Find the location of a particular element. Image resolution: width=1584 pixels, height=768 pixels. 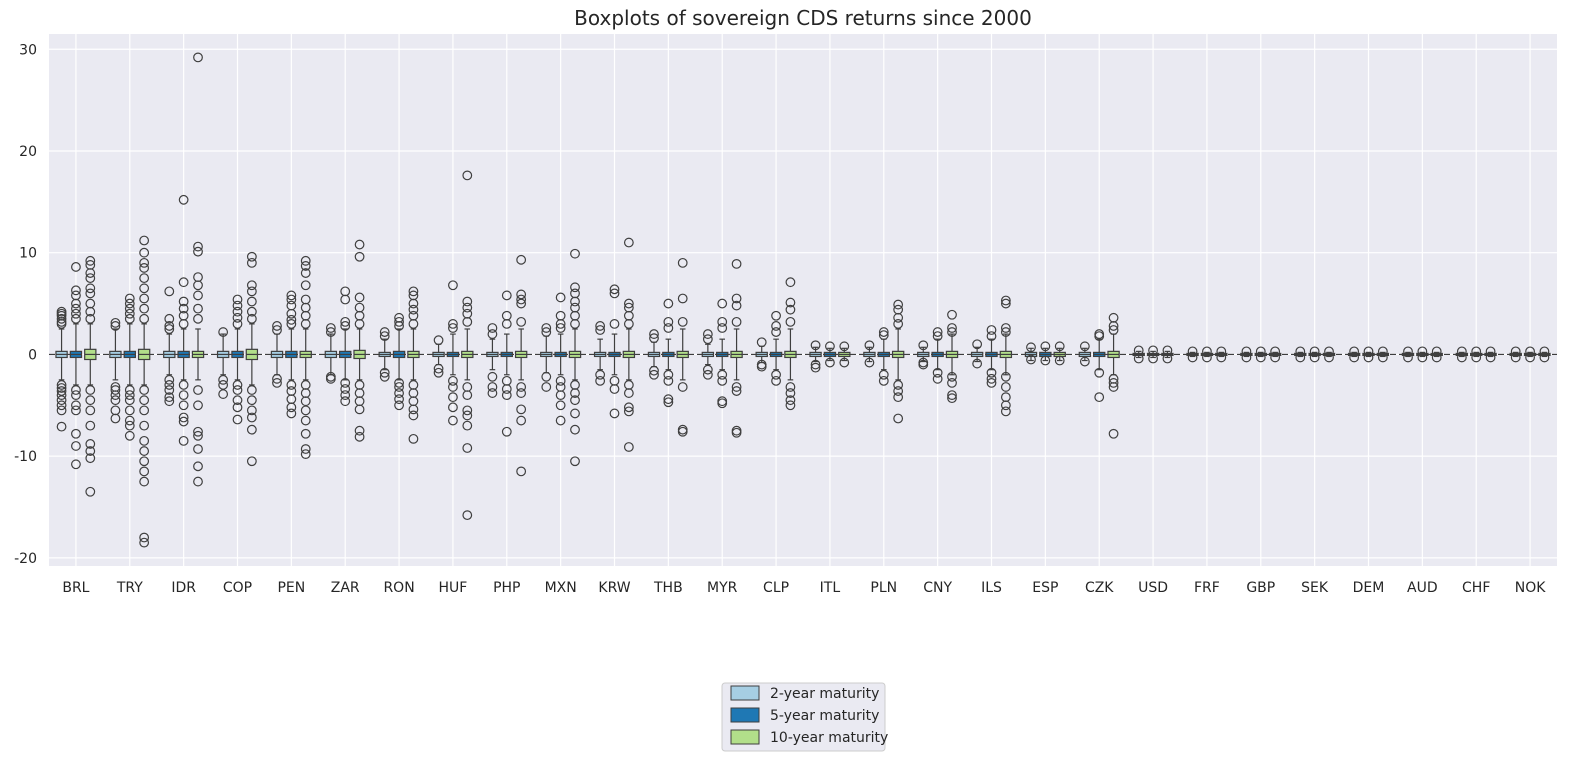

legend-swatch is located at coordinates (745, 715).